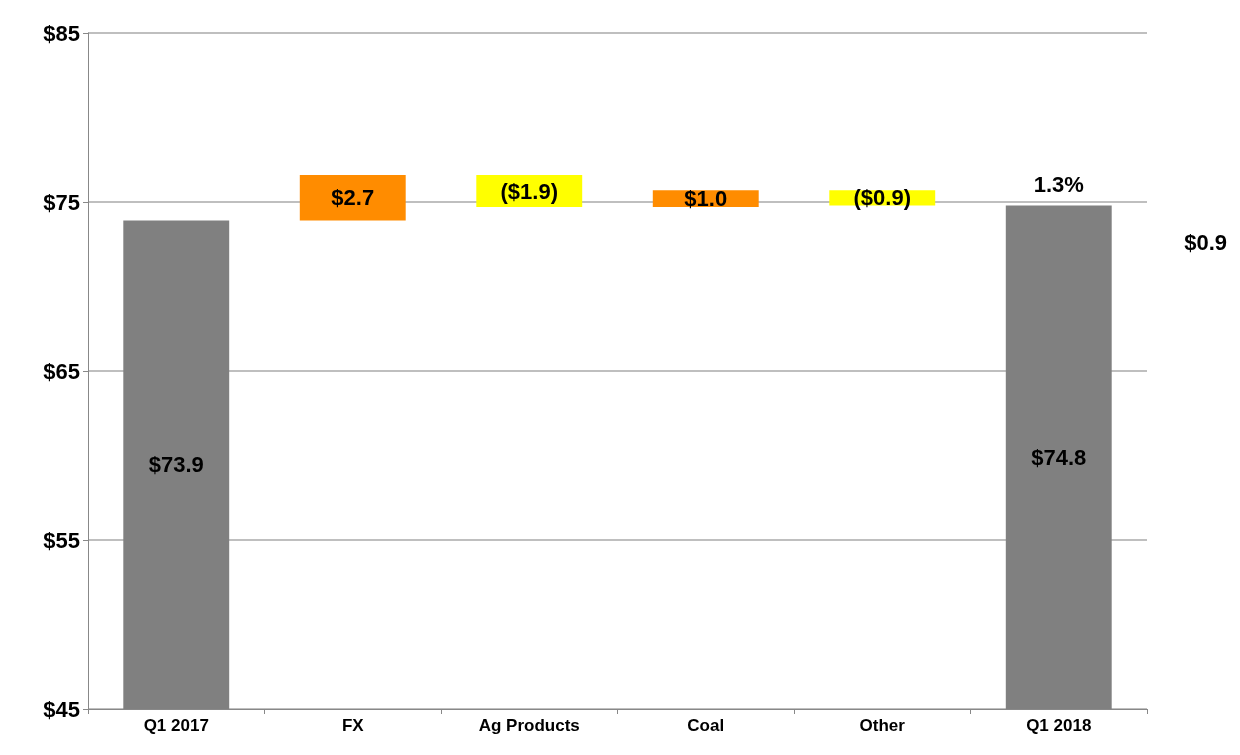 The width and height of the screenshot is (1240, 755). I want to click on data-label: ($0.9), so click(882, 198).